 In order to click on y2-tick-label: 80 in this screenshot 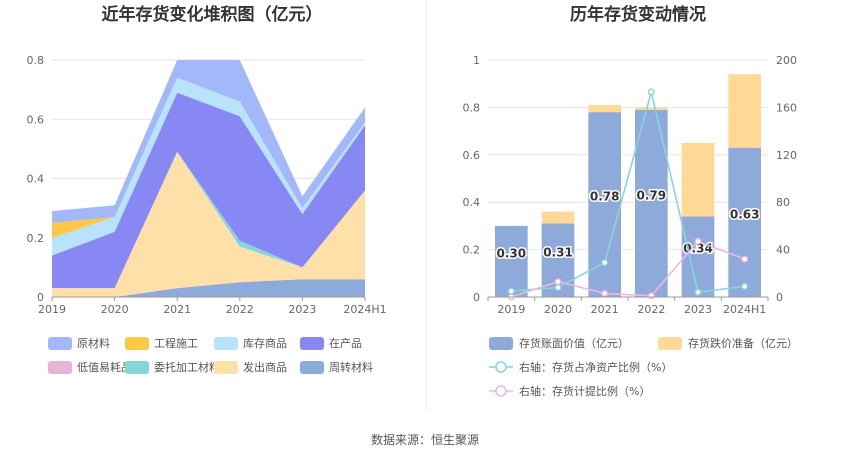, I will do `click(783, 202)`.